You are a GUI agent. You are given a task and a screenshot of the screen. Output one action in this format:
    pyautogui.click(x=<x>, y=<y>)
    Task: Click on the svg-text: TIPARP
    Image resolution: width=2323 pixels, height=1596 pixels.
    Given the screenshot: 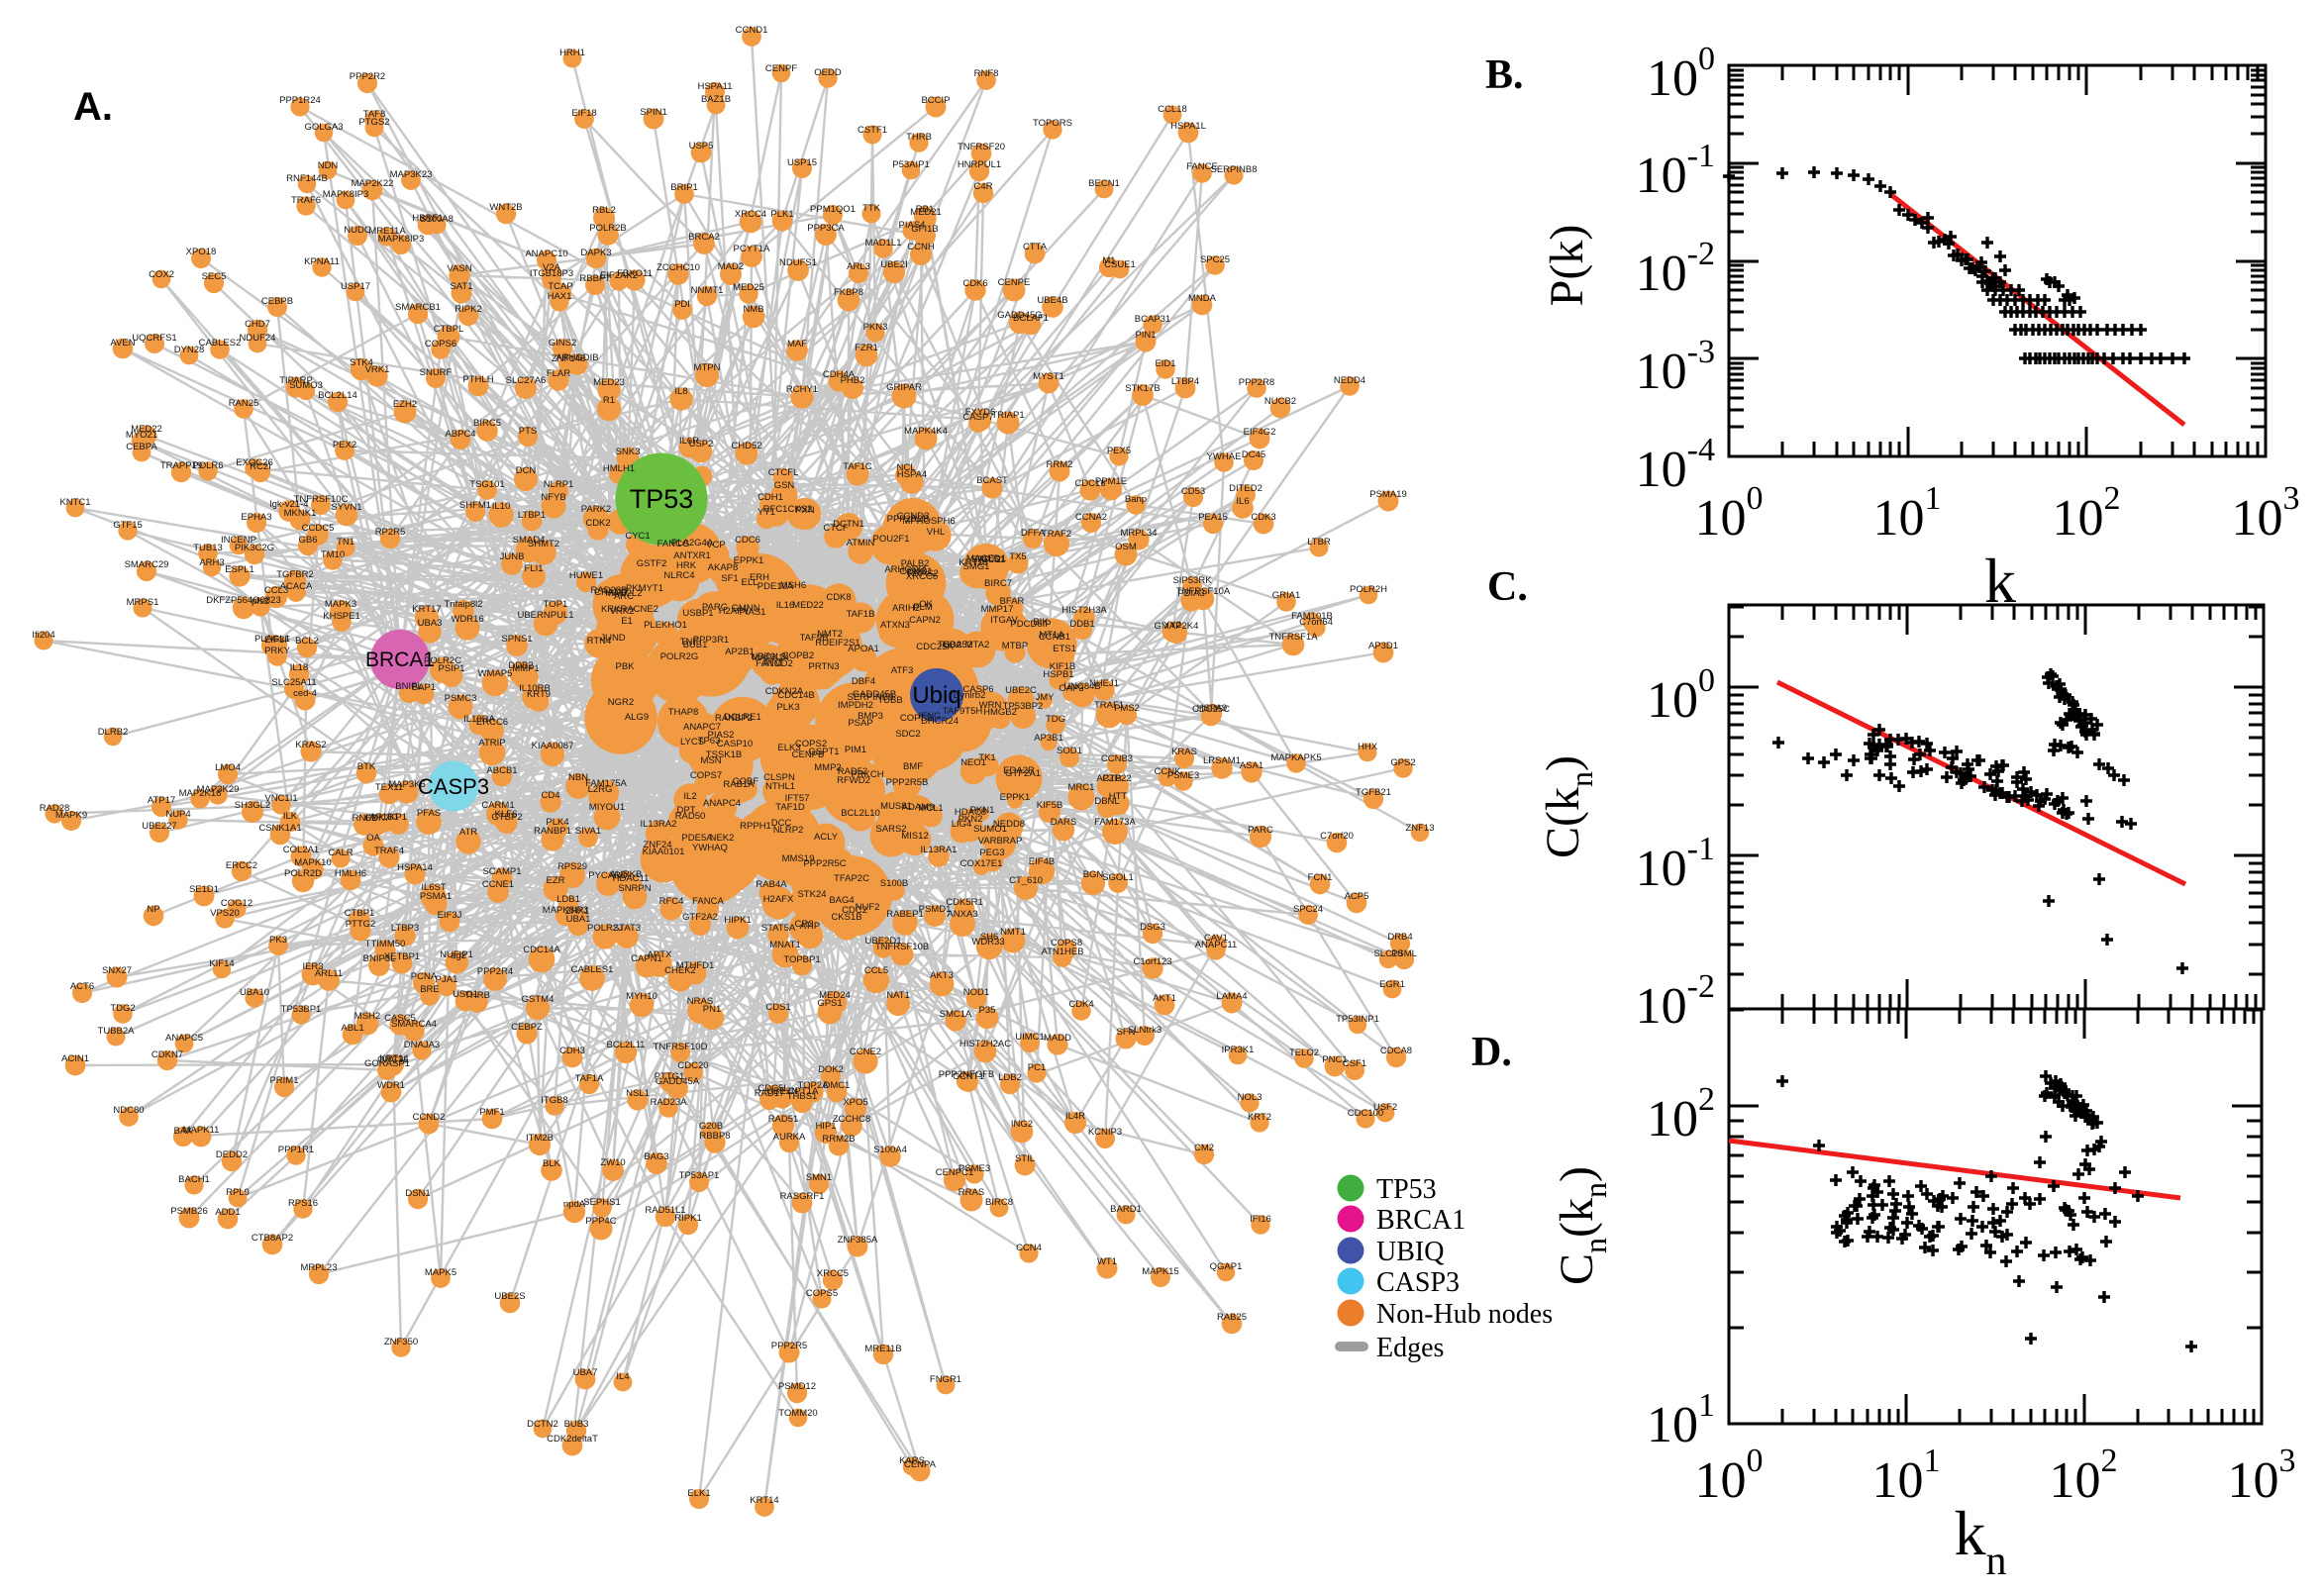 What is the action you would take?
    pyautogui.click(x=296, y=381)
    